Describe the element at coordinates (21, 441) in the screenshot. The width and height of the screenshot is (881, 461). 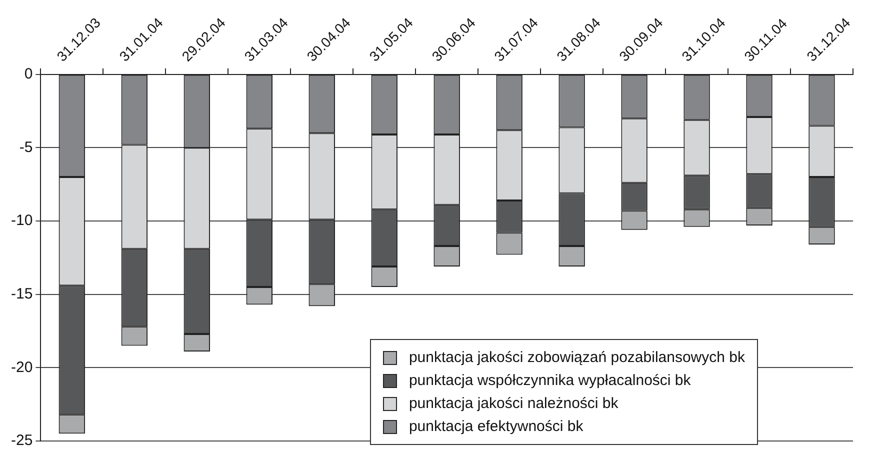
I see `y-tick-label: -25` at that location.